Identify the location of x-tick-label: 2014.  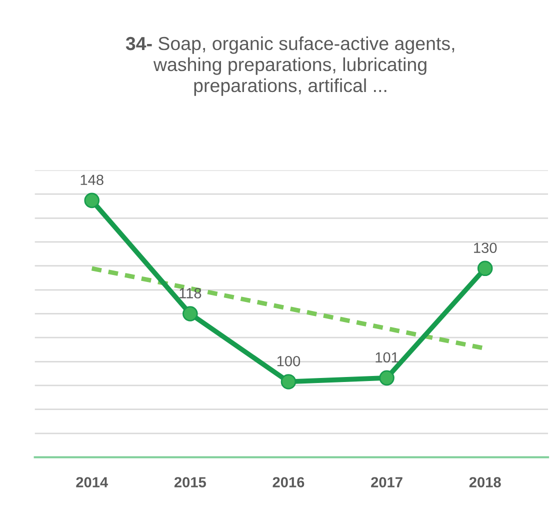
(92, 482).